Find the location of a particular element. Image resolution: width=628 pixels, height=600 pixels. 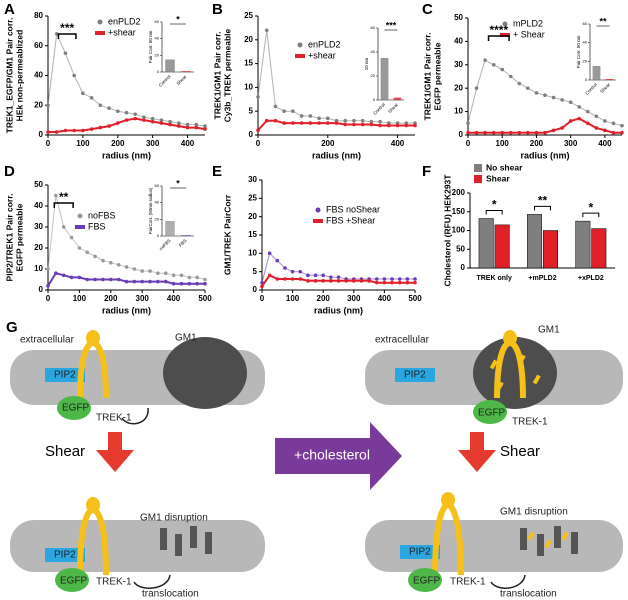

label: TREK-1 is located at coordinates (530, 422).